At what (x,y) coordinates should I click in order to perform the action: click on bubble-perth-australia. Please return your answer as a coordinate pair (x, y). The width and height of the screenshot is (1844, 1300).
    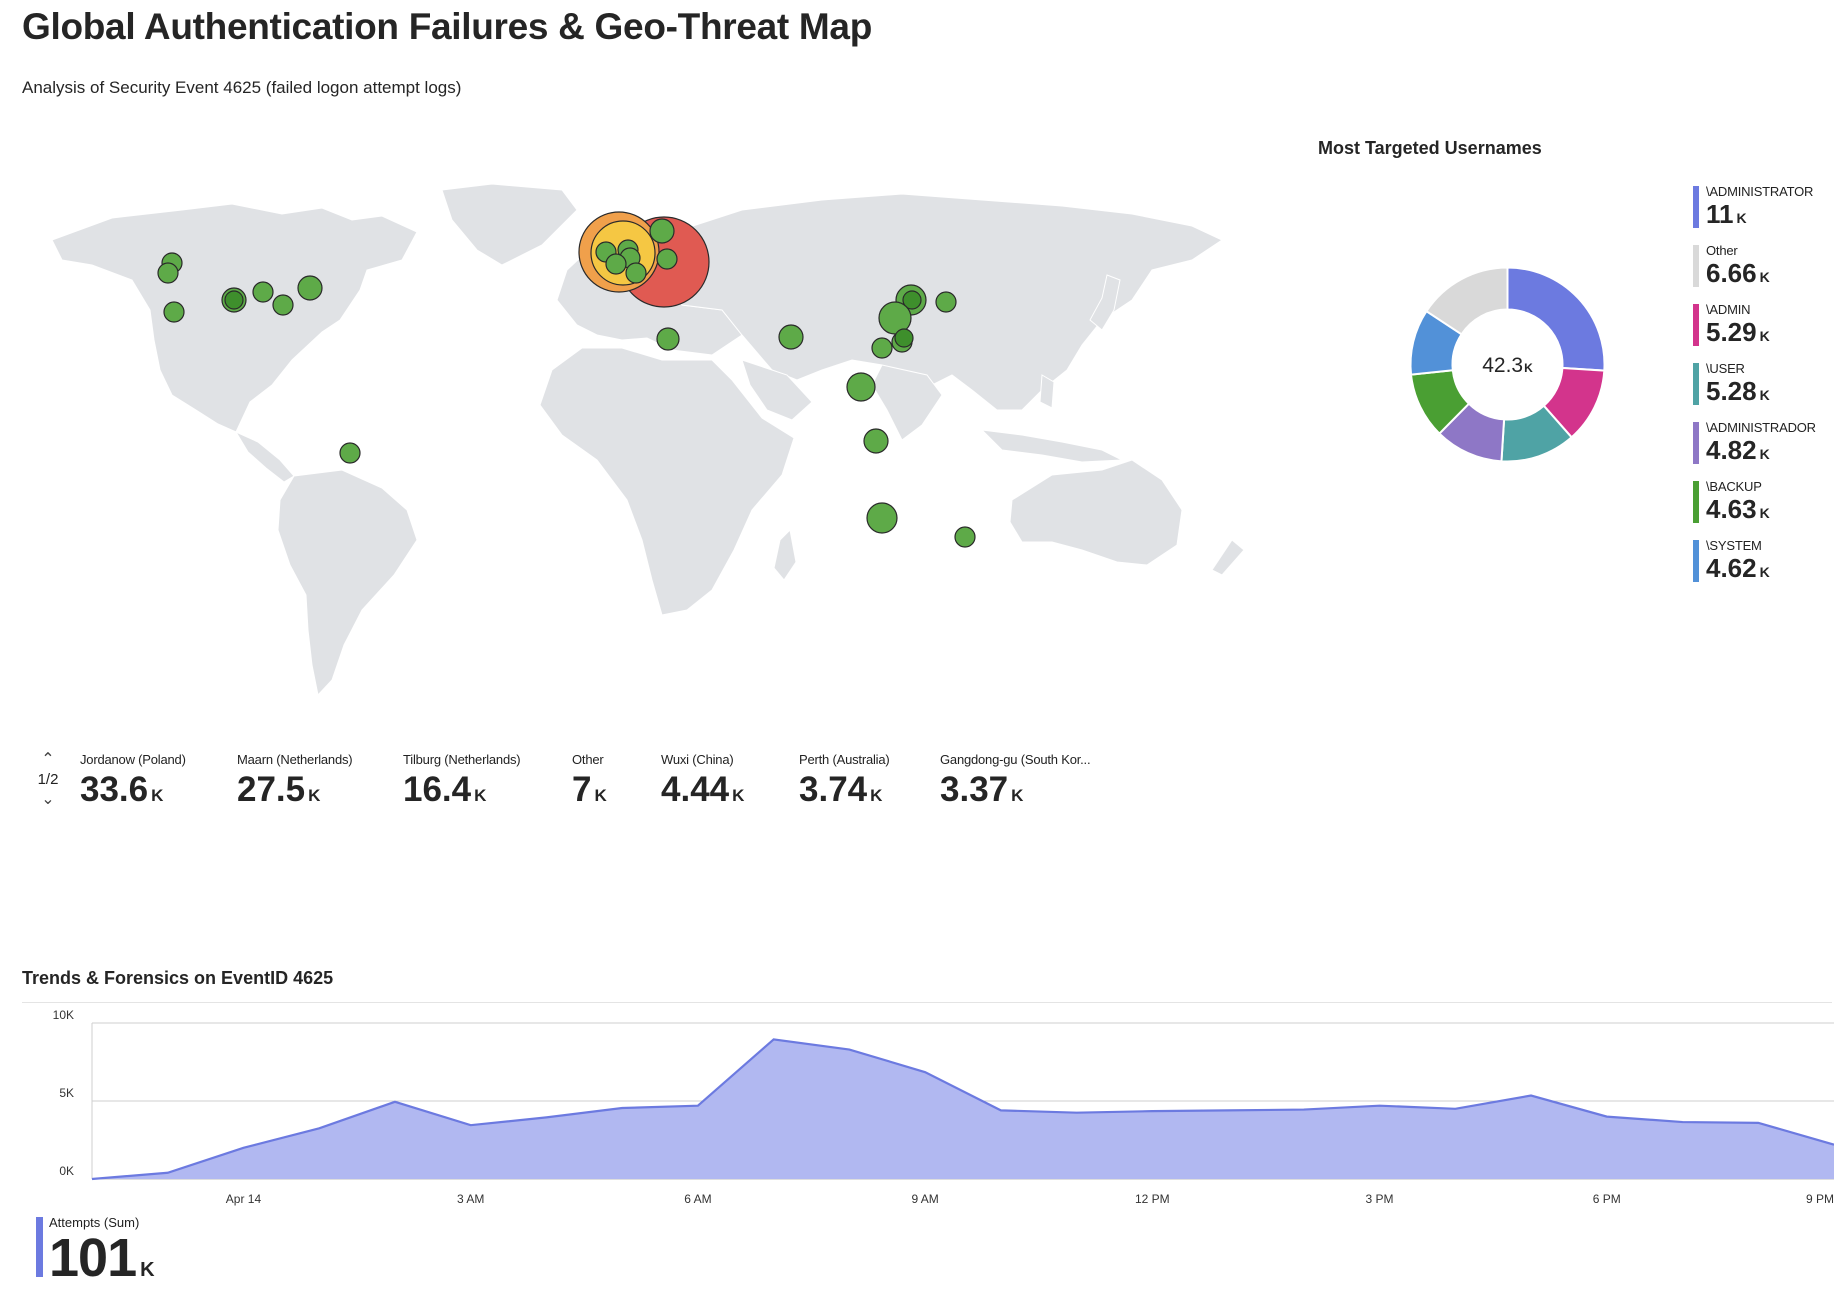
    Looking at the image, I should click on (882, 518).